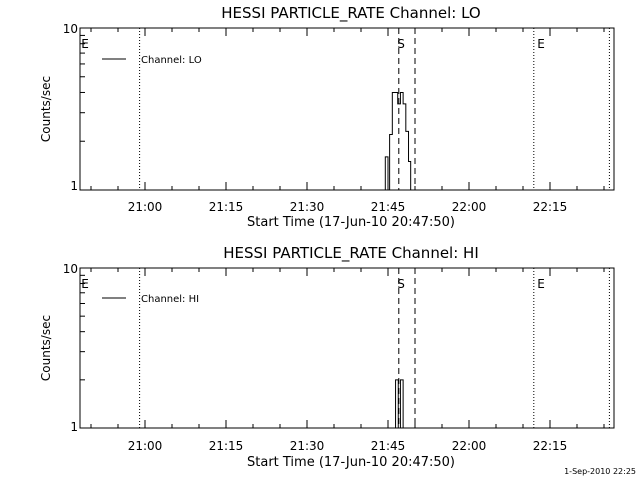 This screenshot has height=480, width=640. Describe the element at coordinates (397, 141) in the screenshot. I see `series-line-lo` at that location.